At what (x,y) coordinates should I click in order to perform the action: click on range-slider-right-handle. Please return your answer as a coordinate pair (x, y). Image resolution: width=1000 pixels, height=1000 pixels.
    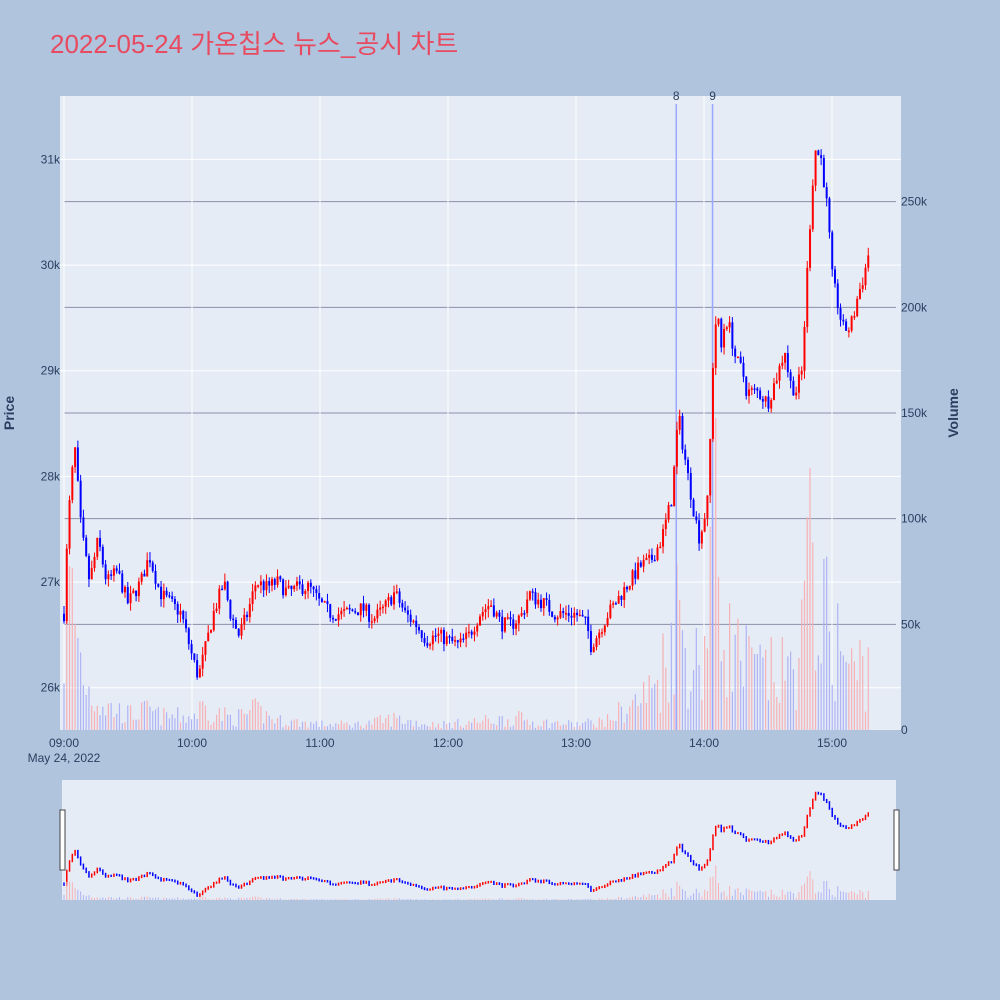
    Looking at the image, I should click on (896, 840).